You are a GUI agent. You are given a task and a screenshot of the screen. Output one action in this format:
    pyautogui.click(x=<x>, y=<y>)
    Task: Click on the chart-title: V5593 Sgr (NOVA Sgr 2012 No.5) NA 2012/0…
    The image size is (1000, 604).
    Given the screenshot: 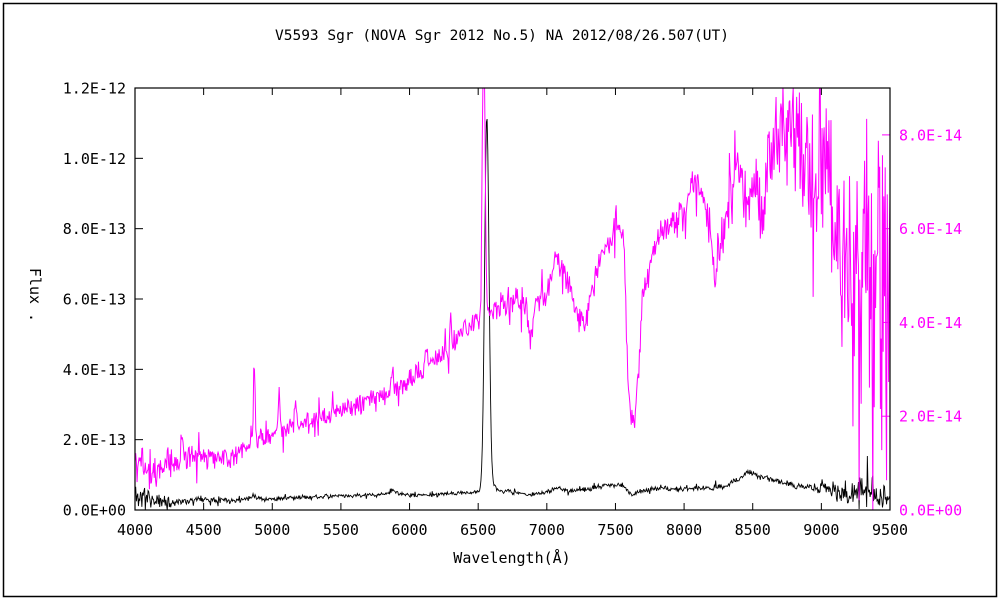 What is the action you would take?
    pyautogui.click(x=502, y=36)
    